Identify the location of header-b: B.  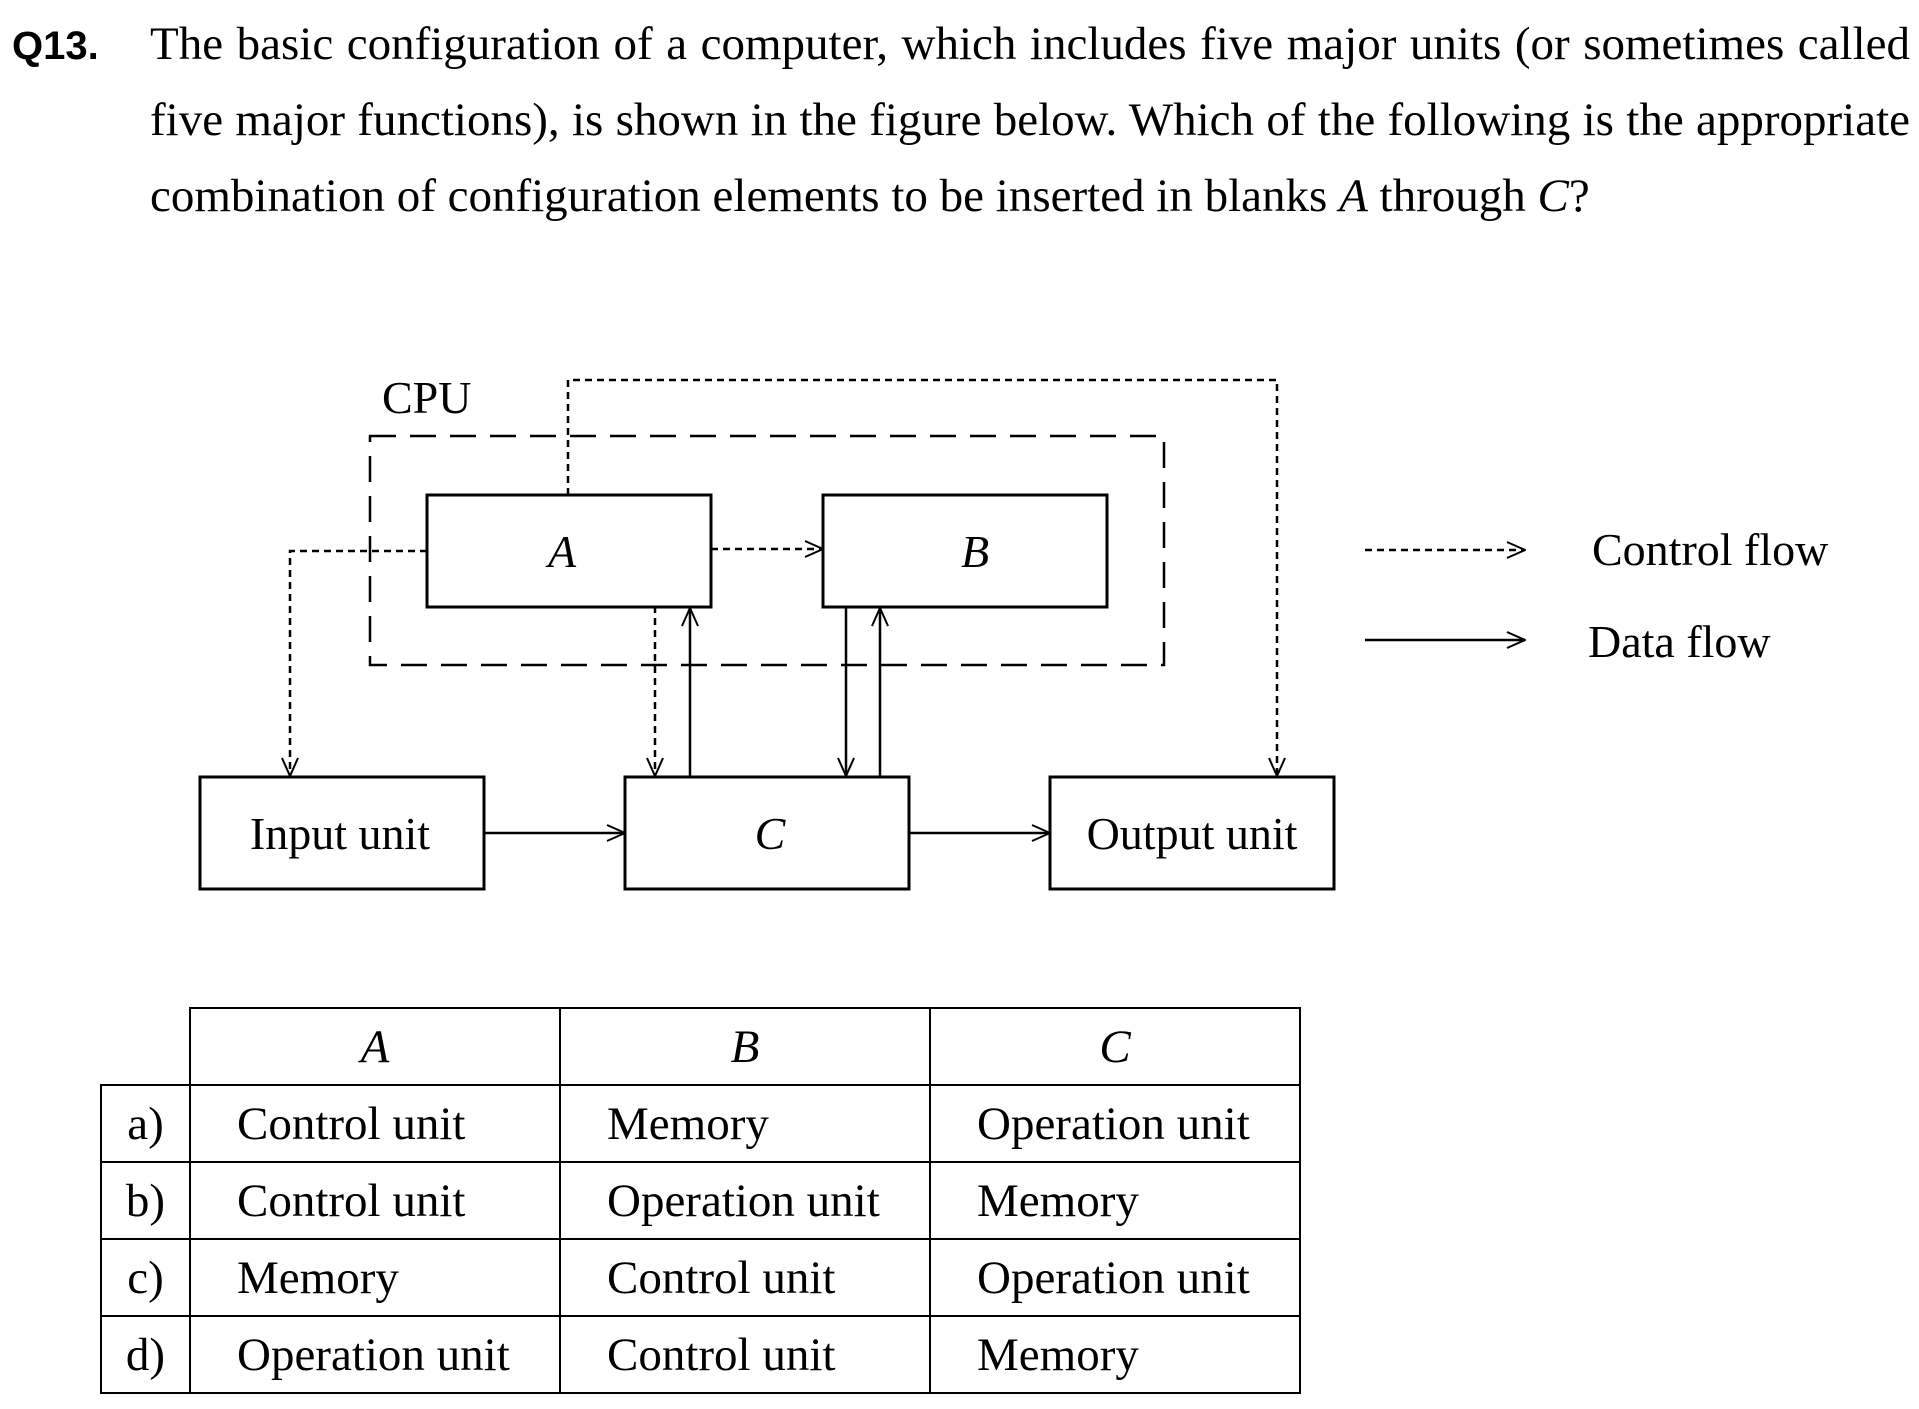
(745, 1046).